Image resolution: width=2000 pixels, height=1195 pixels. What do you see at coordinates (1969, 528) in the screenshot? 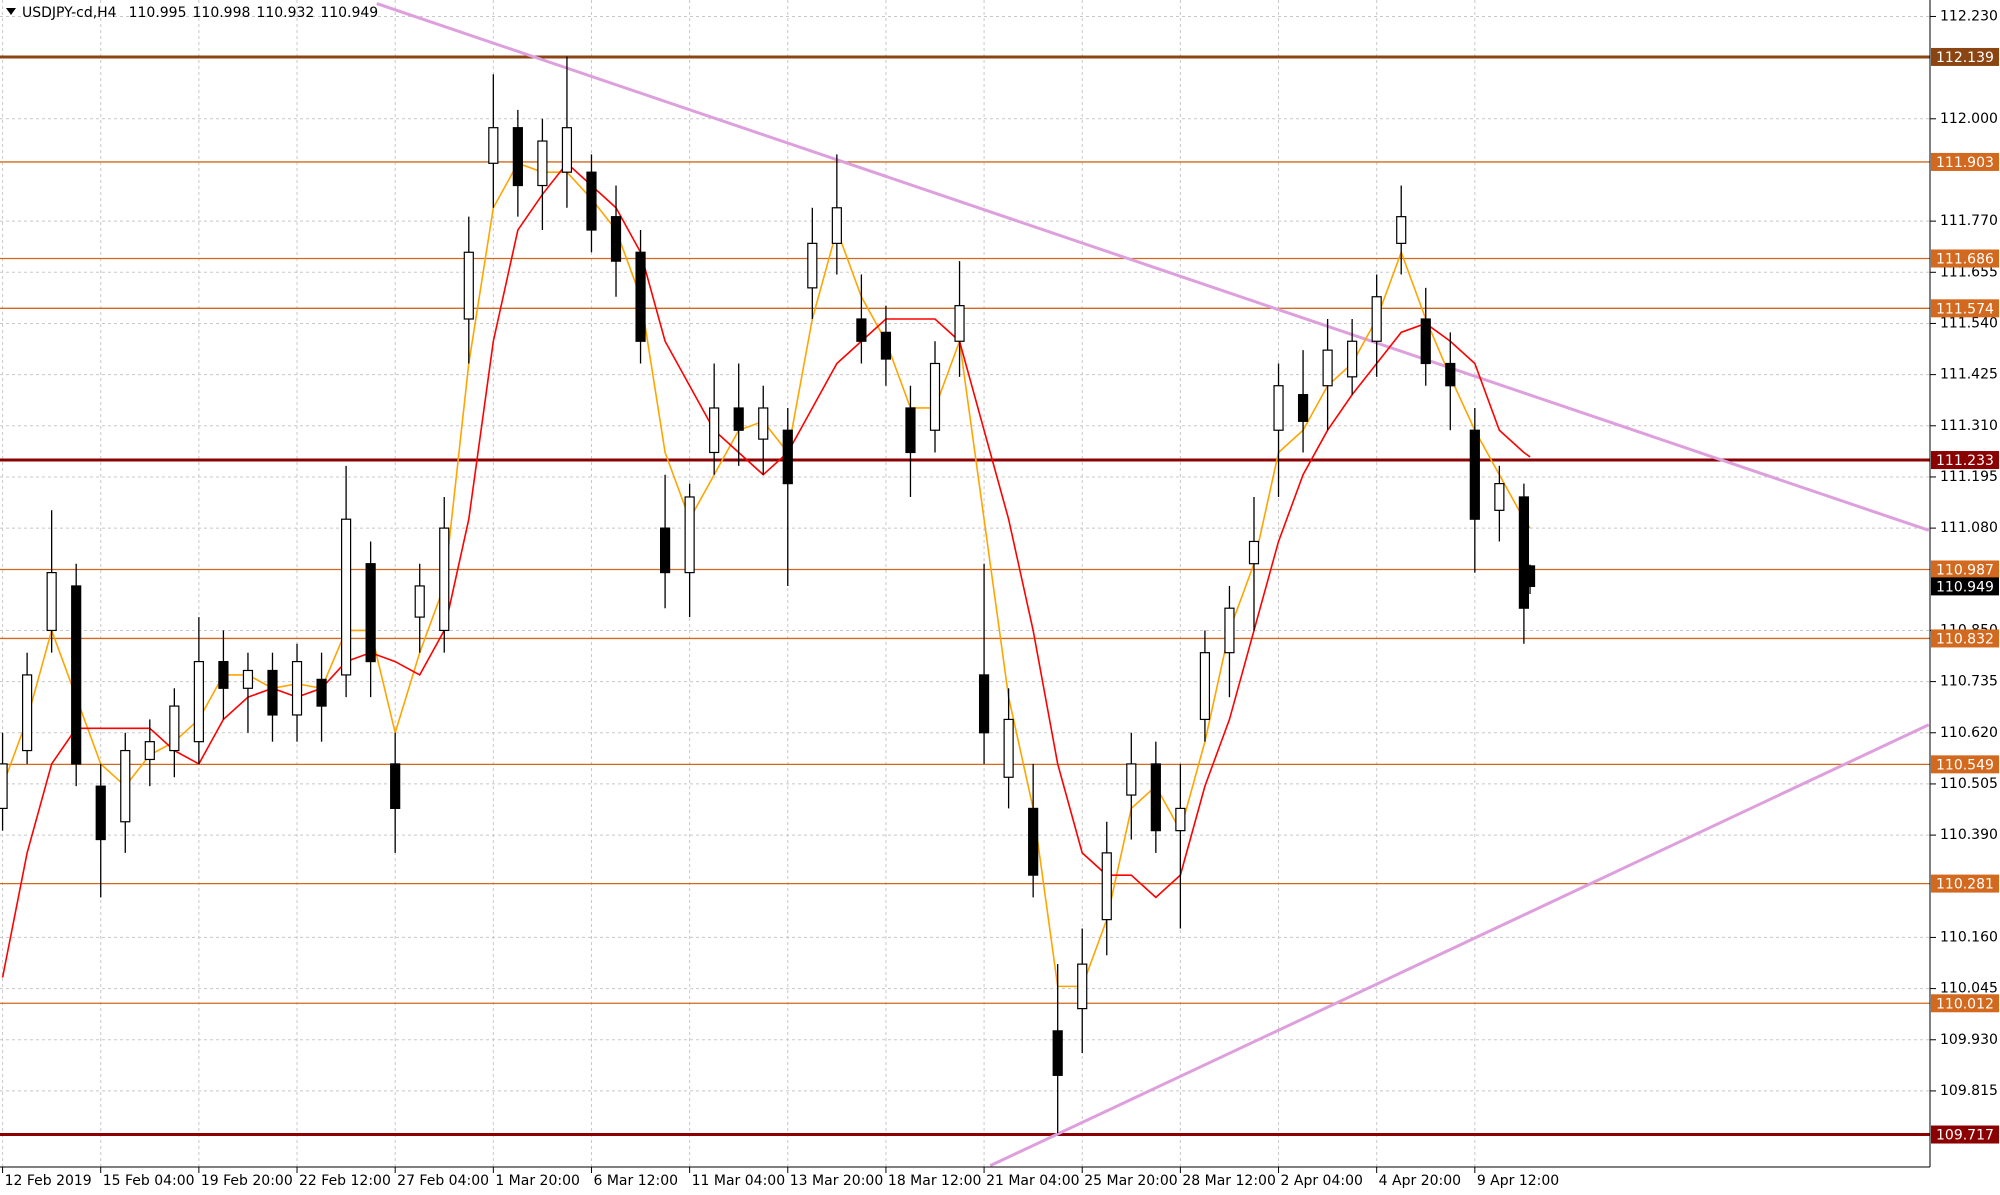
I see `y-tick-label: 111.080` at bounding box center [1969, 528].